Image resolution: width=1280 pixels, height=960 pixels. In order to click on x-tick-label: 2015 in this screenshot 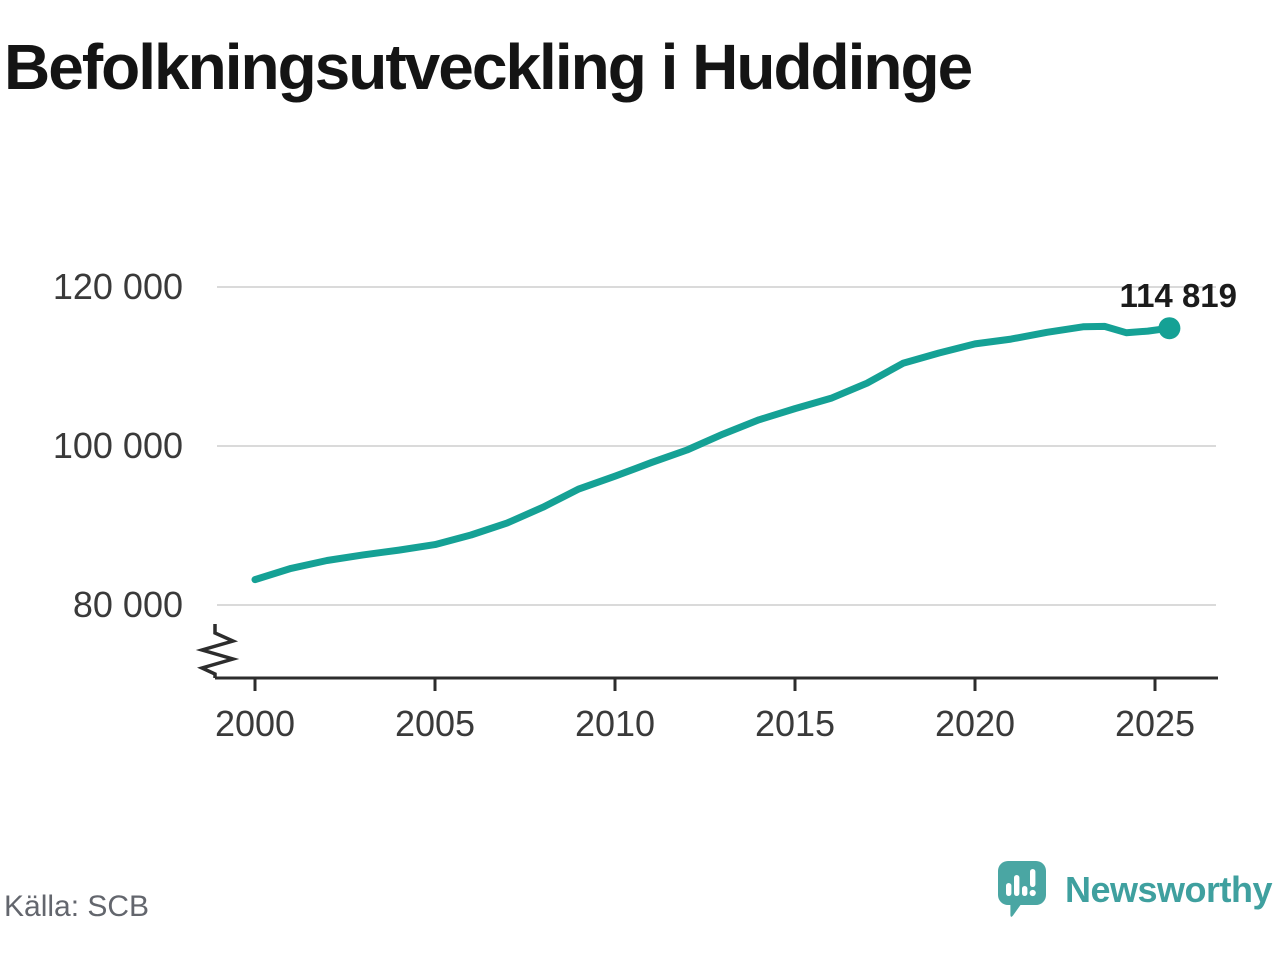, I will do `click(795, 723)`.